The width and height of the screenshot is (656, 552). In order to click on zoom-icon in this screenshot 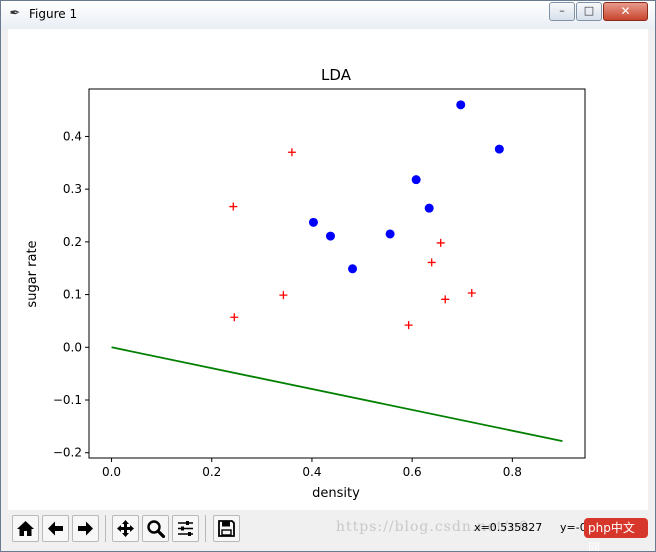, I will do `click(156, 529)`.